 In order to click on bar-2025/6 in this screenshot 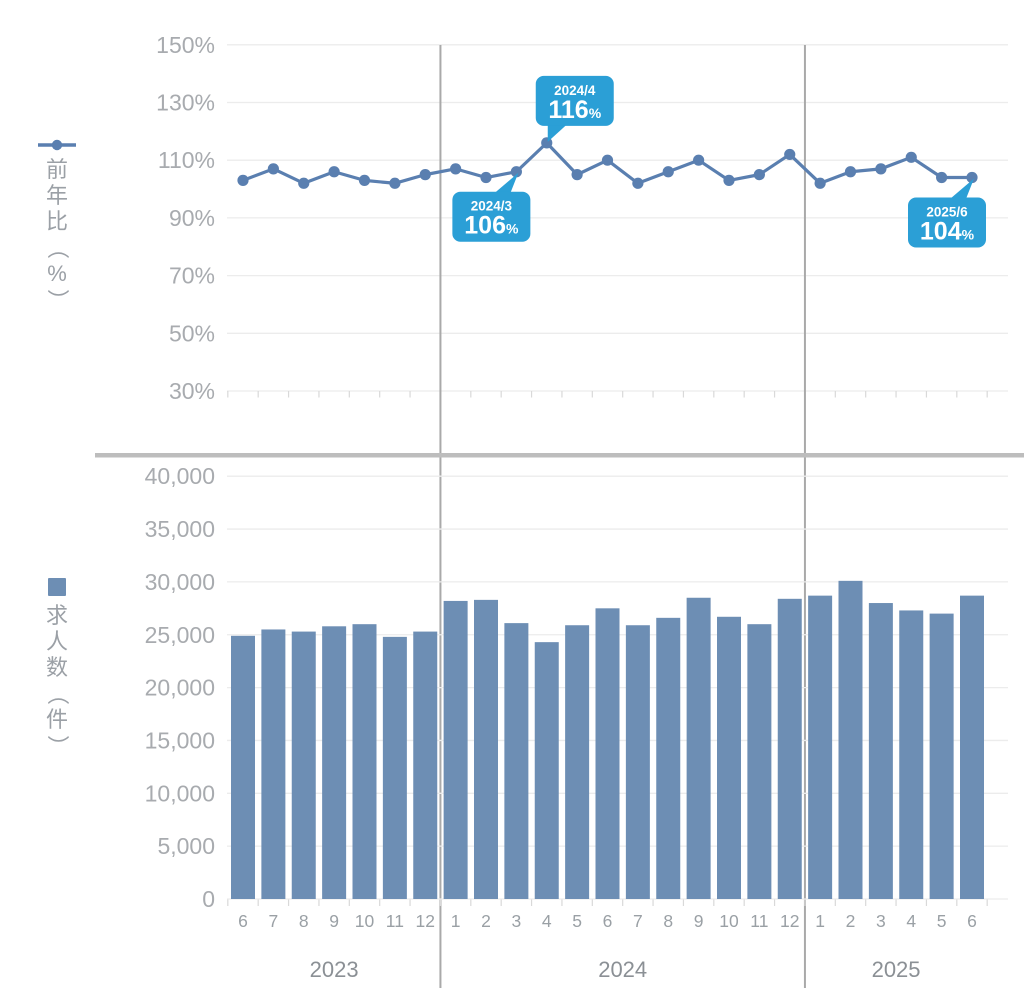, I will do `click(972, 747)`.